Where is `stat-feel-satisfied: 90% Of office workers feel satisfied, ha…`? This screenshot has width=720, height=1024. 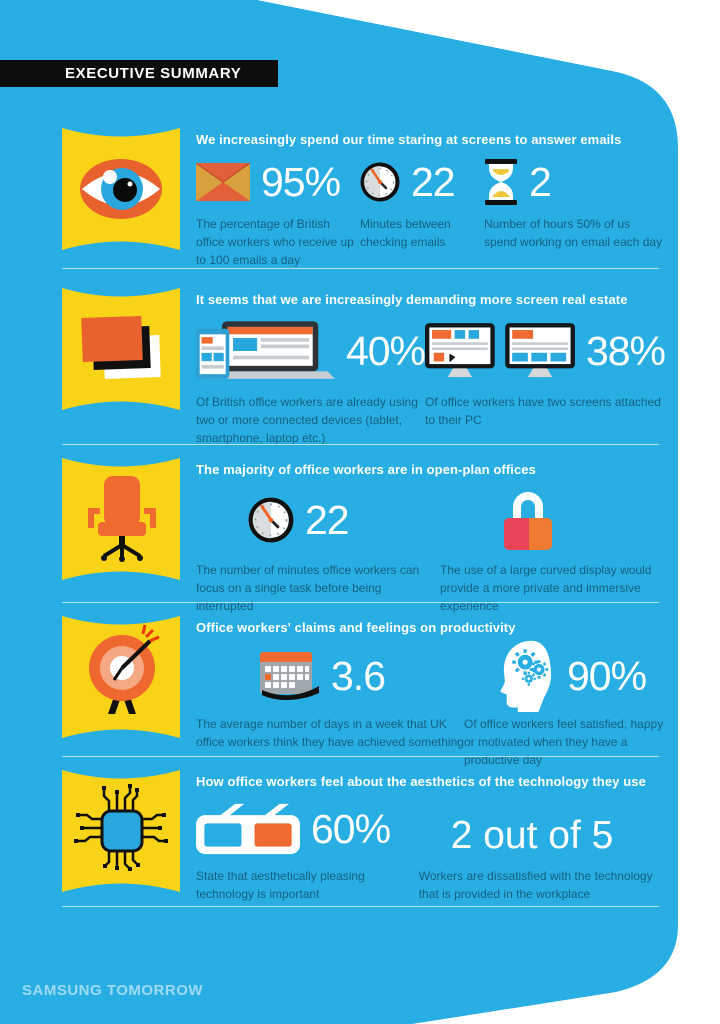 stat-feel-satisfied: 90% Of office workers feel satisfied, ha… is located at coordinates (564, 704).